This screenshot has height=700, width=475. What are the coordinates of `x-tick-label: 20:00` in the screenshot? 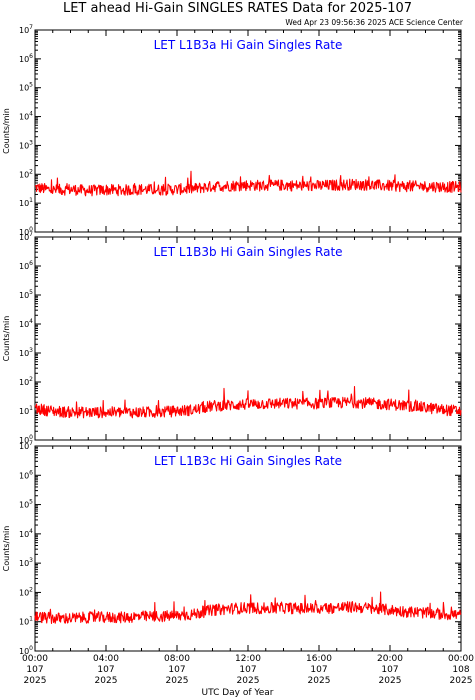 It's located at (390, 659).